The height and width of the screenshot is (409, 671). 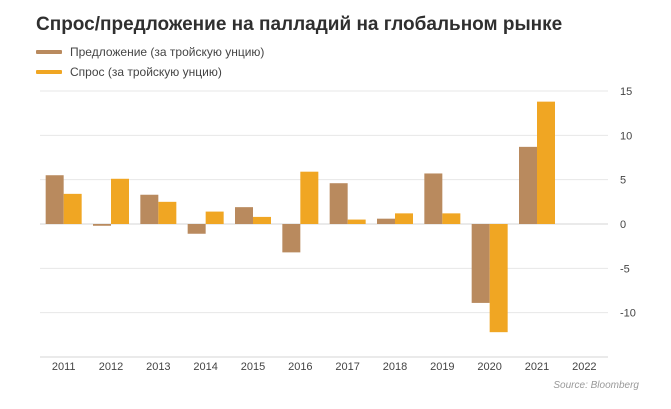 What do you see at coordinates (596, 385) in the screenshot?
I see `source-note: Source: Bloomberg` at bounding box center [596, 385].